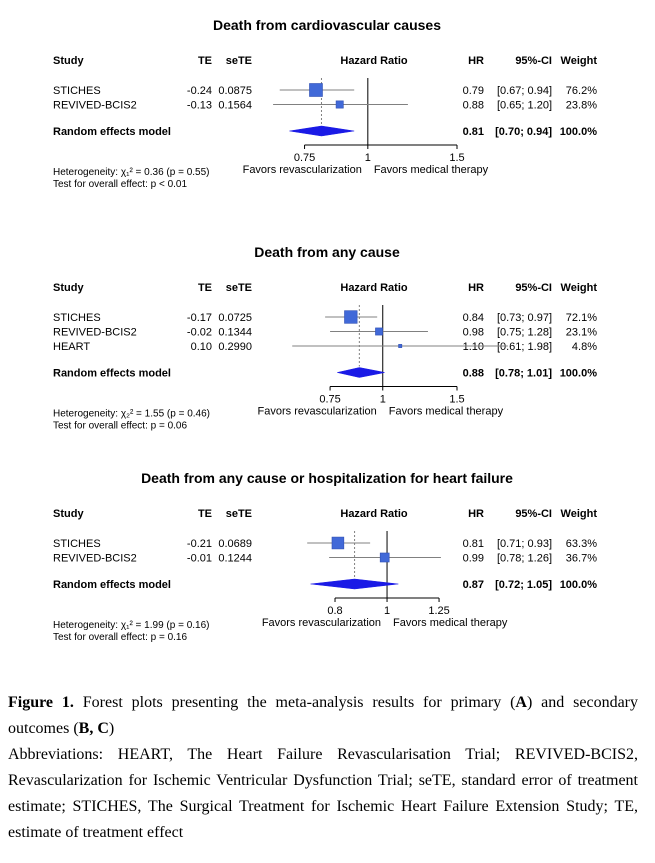 The width and height of the screenshot is (655, 863). What do you see at coordinates (41, 702) in the screenshot?
I see `caption-figure-label: Figure 1.` at bounding box center [41, 702].